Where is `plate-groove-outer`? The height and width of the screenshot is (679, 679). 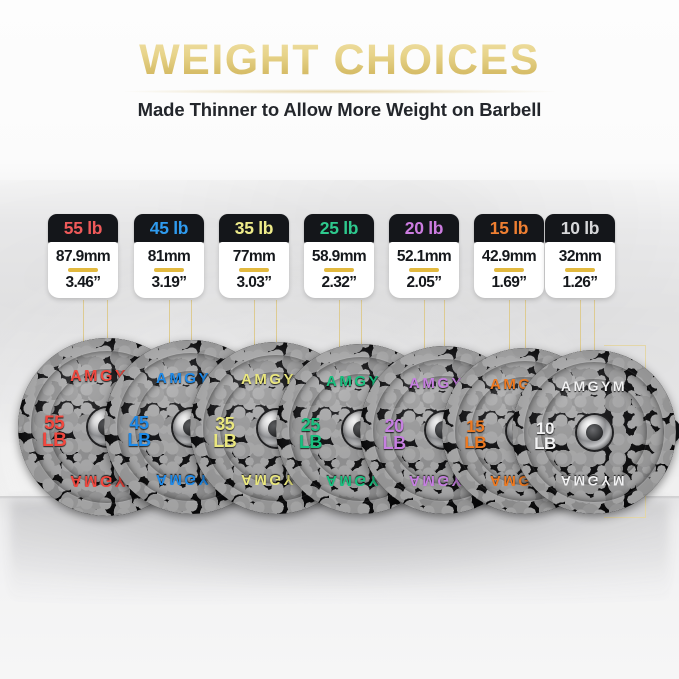
plate-groove-outer is located at coordinates (594, 432).